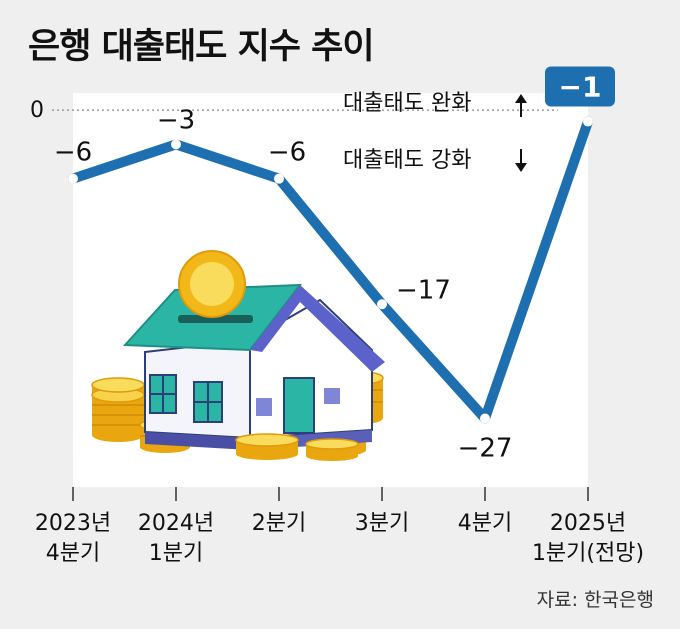 Image resolution: width=680 pixels, height=629 pixels. Describe the element at coordinates (37, 110) in the screenshot. I see `zero-axis-label: 0` at that location.